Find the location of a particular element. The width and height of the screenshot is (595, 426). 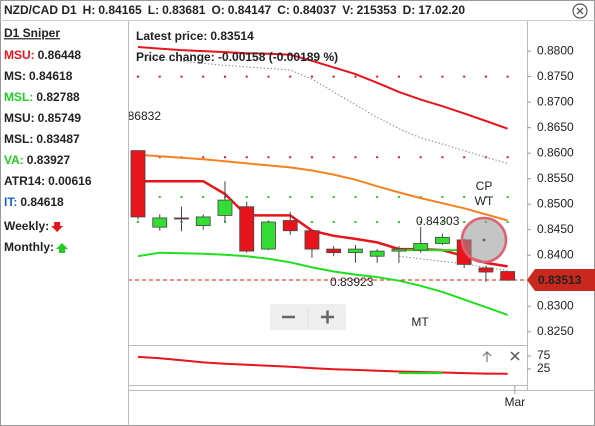

indicator-value: 0.85749 is located at coordinates (60, 118).